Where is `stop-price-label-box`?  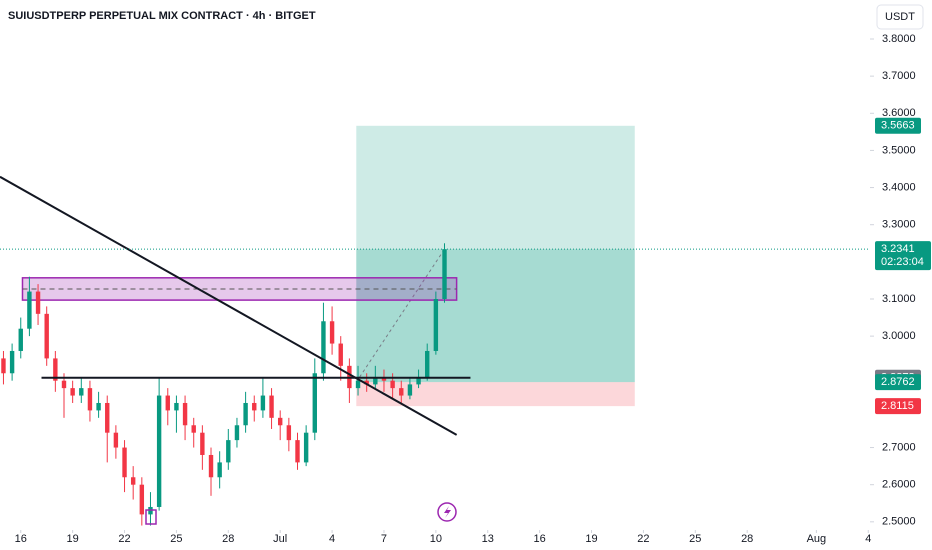 stop-price-label-box is located at coordinates (898, 406).